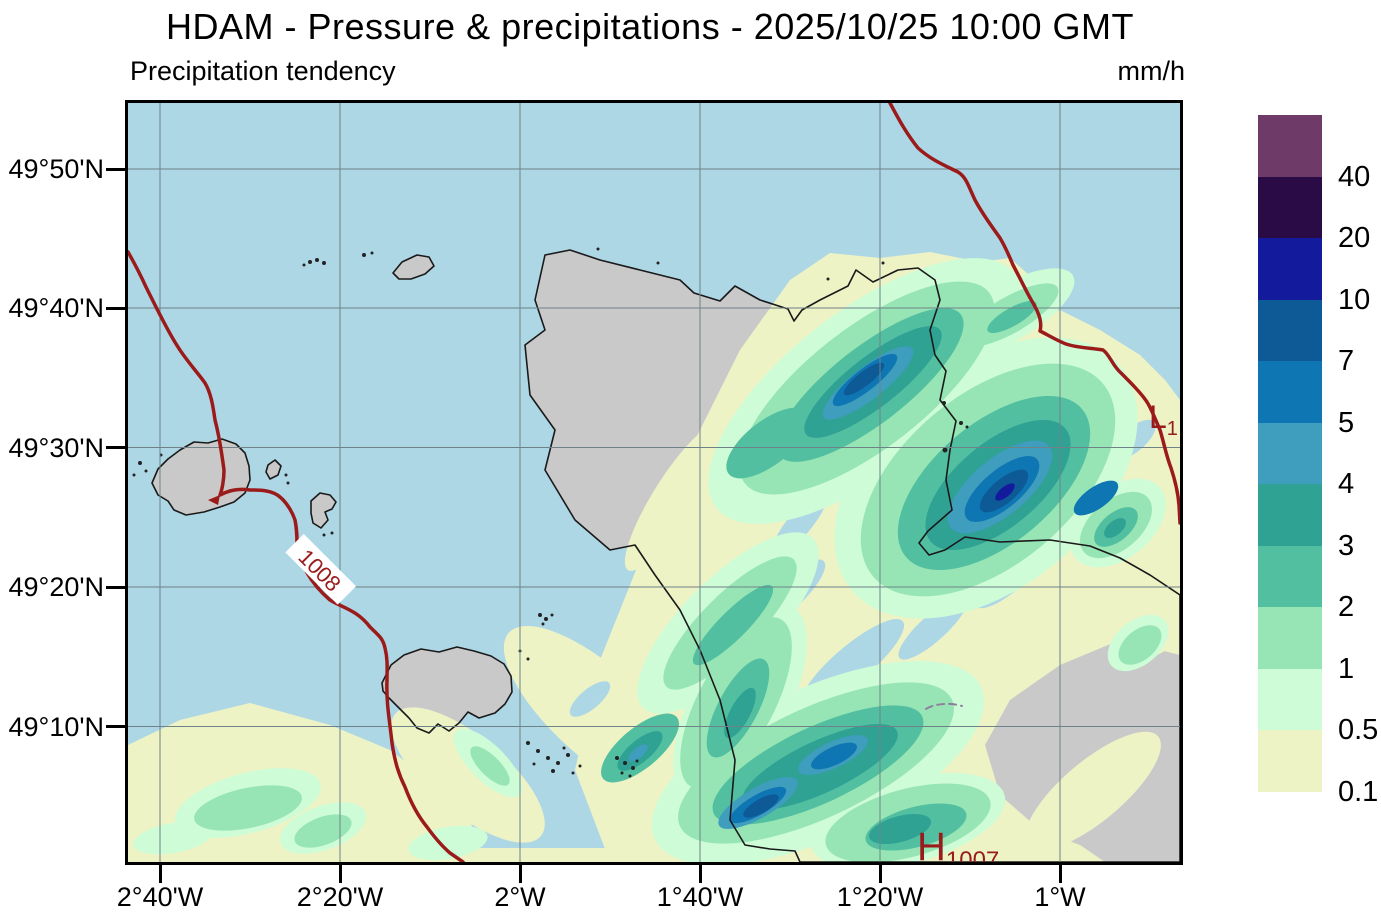  I want to click on lon-tick-label: 1°40'W, so click(700, 897).